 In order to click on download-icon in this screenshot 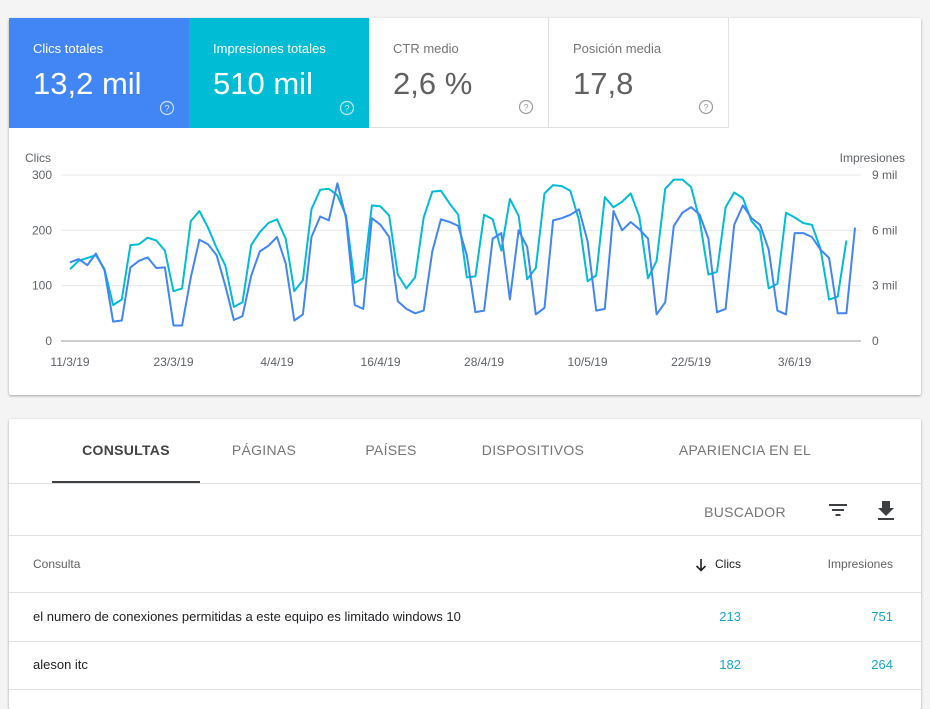, I will do `click(886, 510)`.